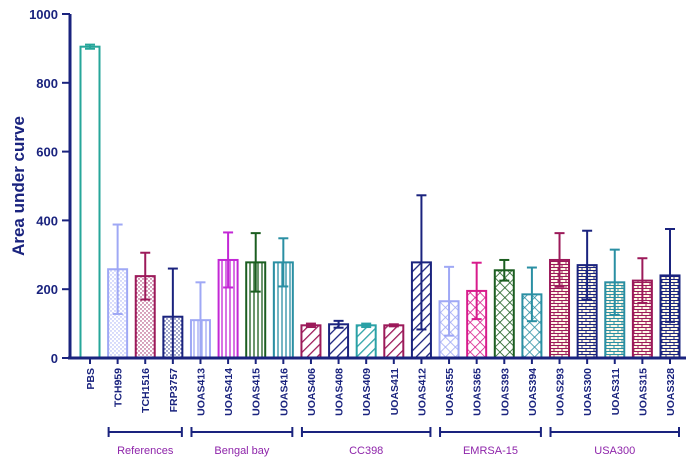 The image size is (690, 461). What do you see at coordinates (284, 392) in the screenshot?
I see `x-tick-label-uoas416: UOAS416` at bounding box center [284, 392].